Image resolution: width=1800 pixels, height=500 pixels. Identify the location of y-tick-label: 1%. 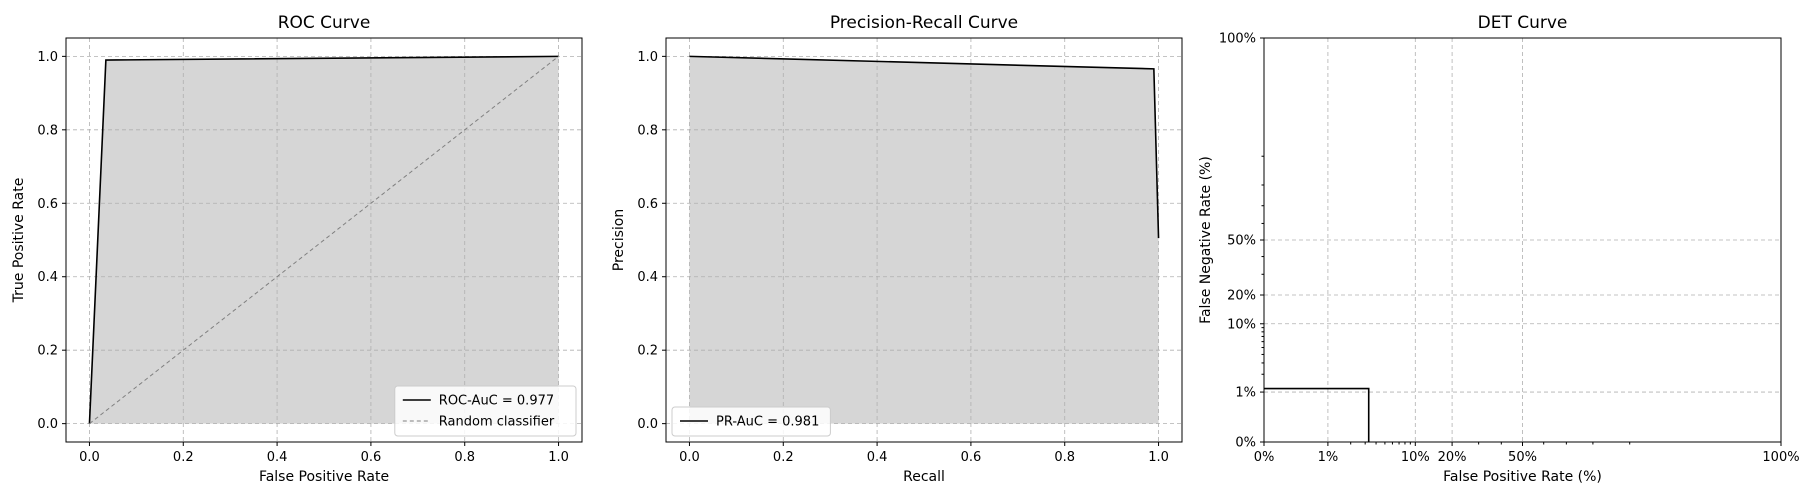
(1245, 393).